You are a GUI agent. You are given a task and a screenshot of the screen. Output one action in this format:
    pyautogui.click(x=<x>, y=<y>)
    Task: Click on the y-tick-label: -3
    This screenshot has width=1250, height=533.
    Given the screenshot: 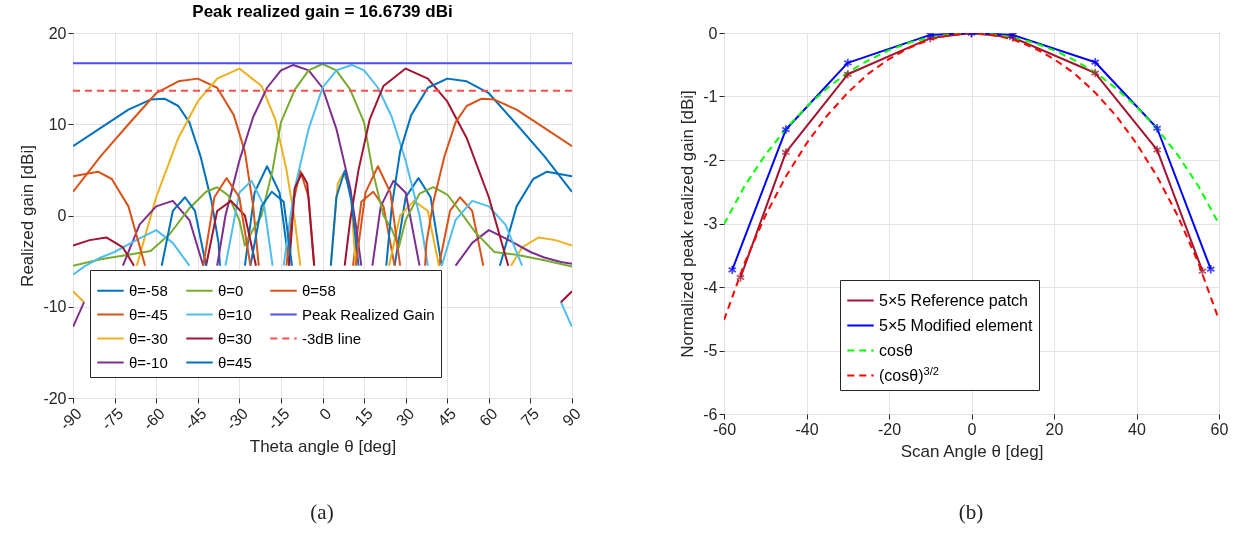 What is the action you would take?
    pyautogui.click(x=710, y=223)
    